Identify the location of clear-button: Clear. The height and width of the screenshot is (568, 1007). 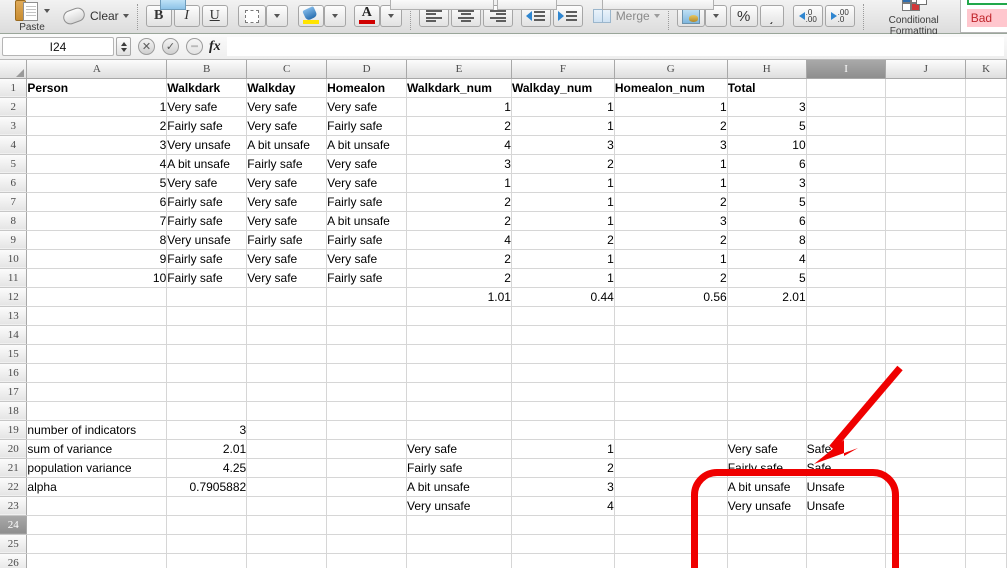
(95, 16).